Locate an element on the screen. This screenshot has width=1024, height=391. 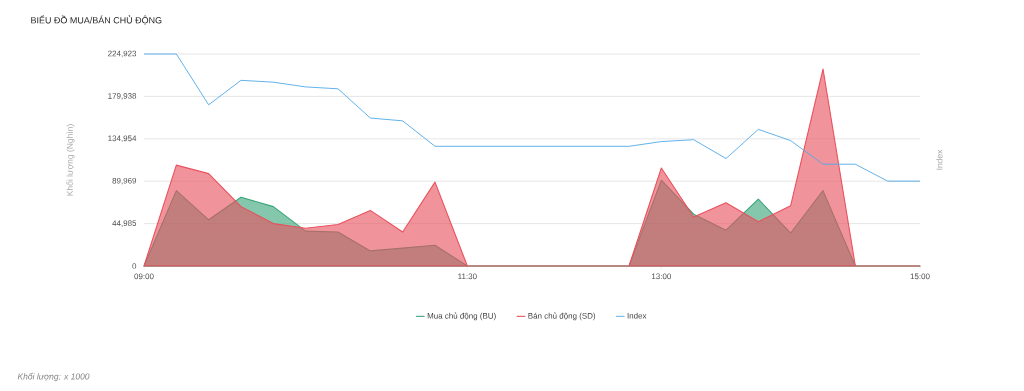
y2-axis-title: Index is located at coordinates (939, 159).